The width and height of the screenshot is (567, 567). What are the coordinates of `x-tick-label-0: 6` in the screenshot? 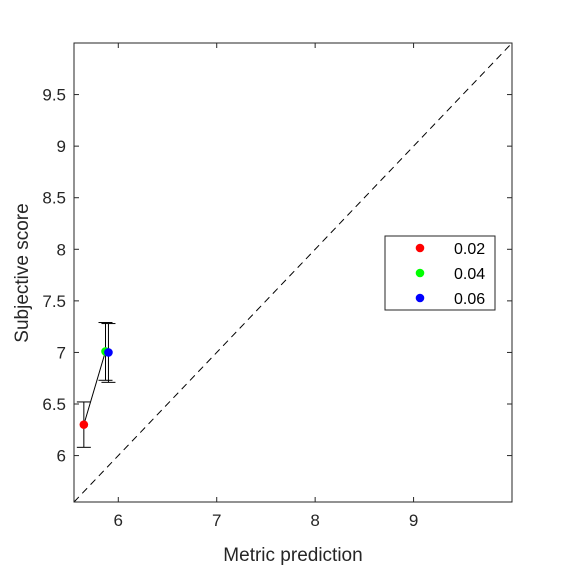 It's located at (118, 520).